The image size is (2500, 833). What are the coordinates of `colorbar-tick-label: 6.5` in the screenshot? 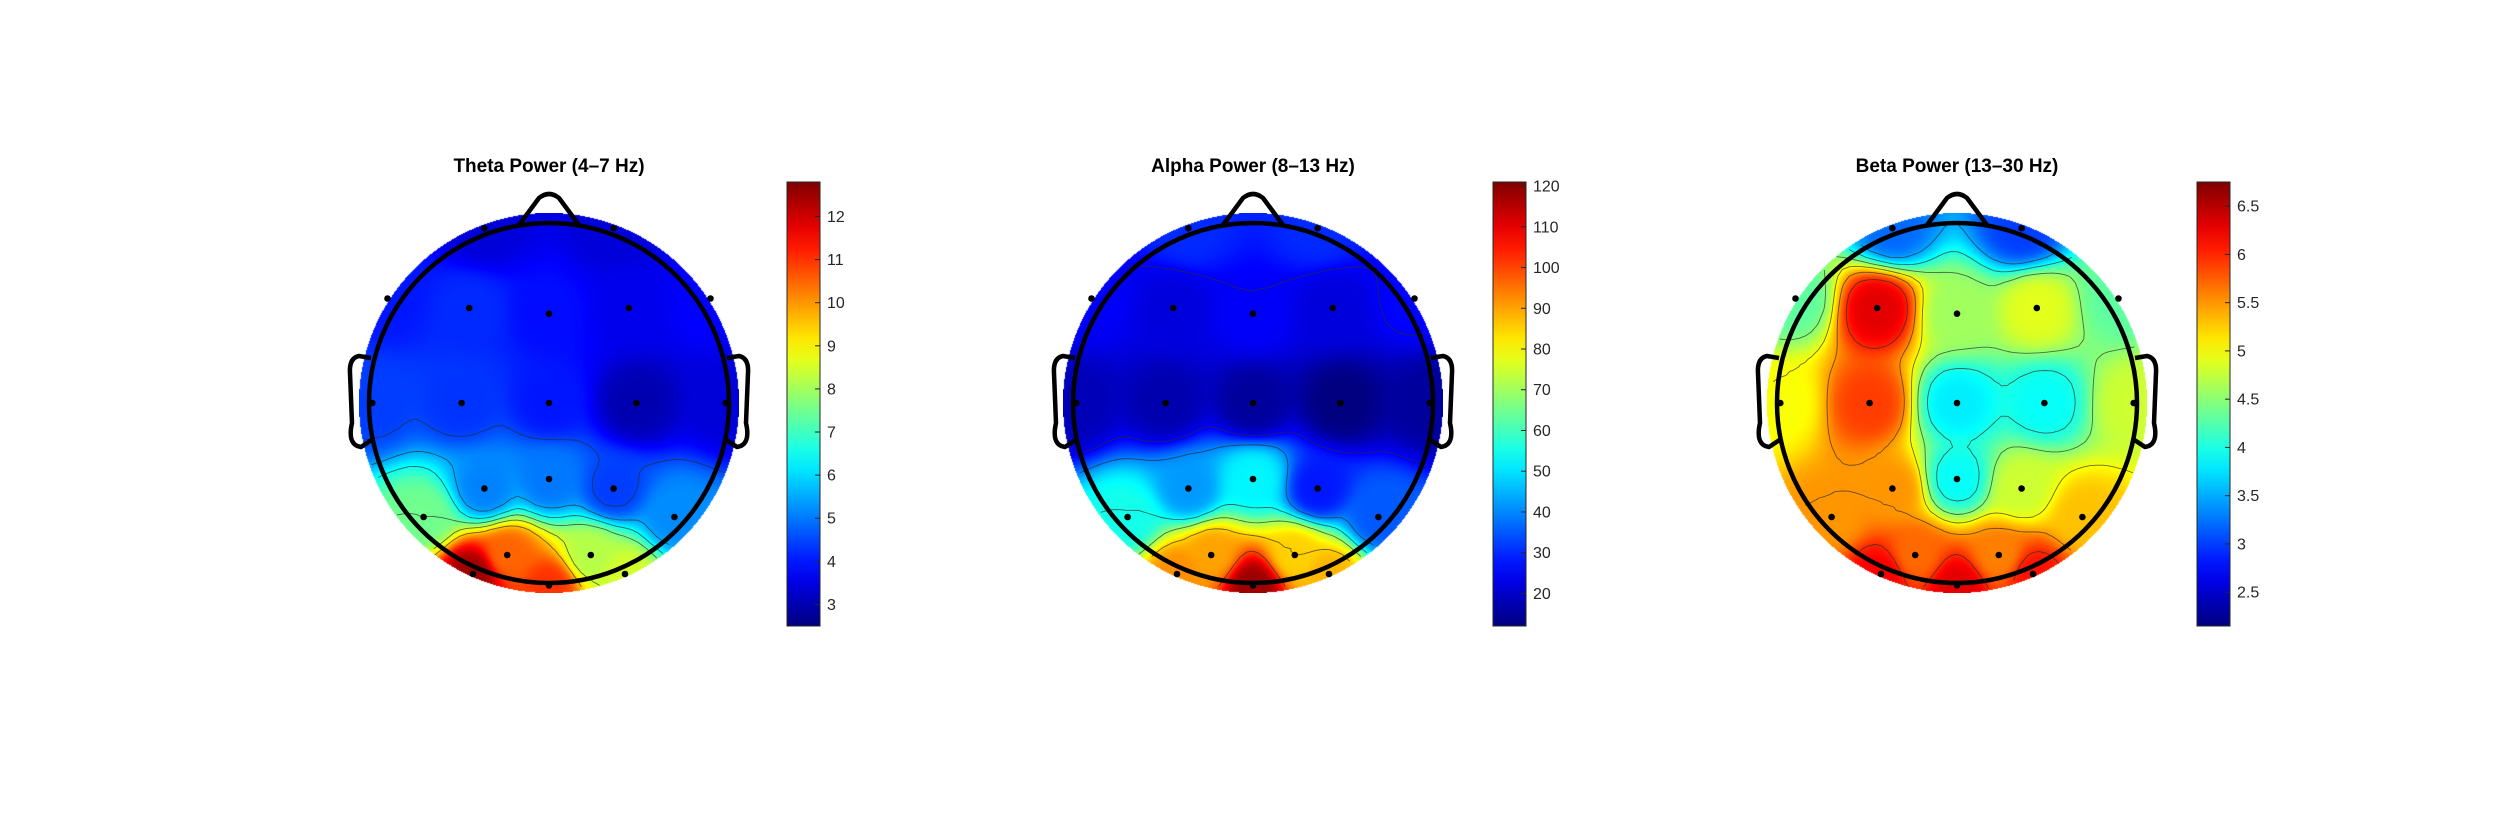 It's located at (2248, 207).